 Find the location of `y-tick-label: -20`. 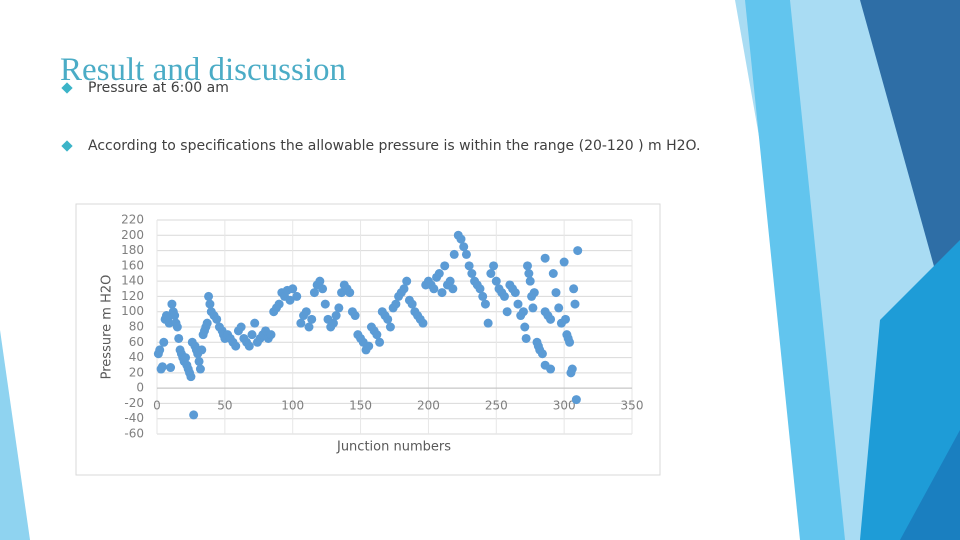

y-tick-label: -20 is located at coordinates (134, 403).